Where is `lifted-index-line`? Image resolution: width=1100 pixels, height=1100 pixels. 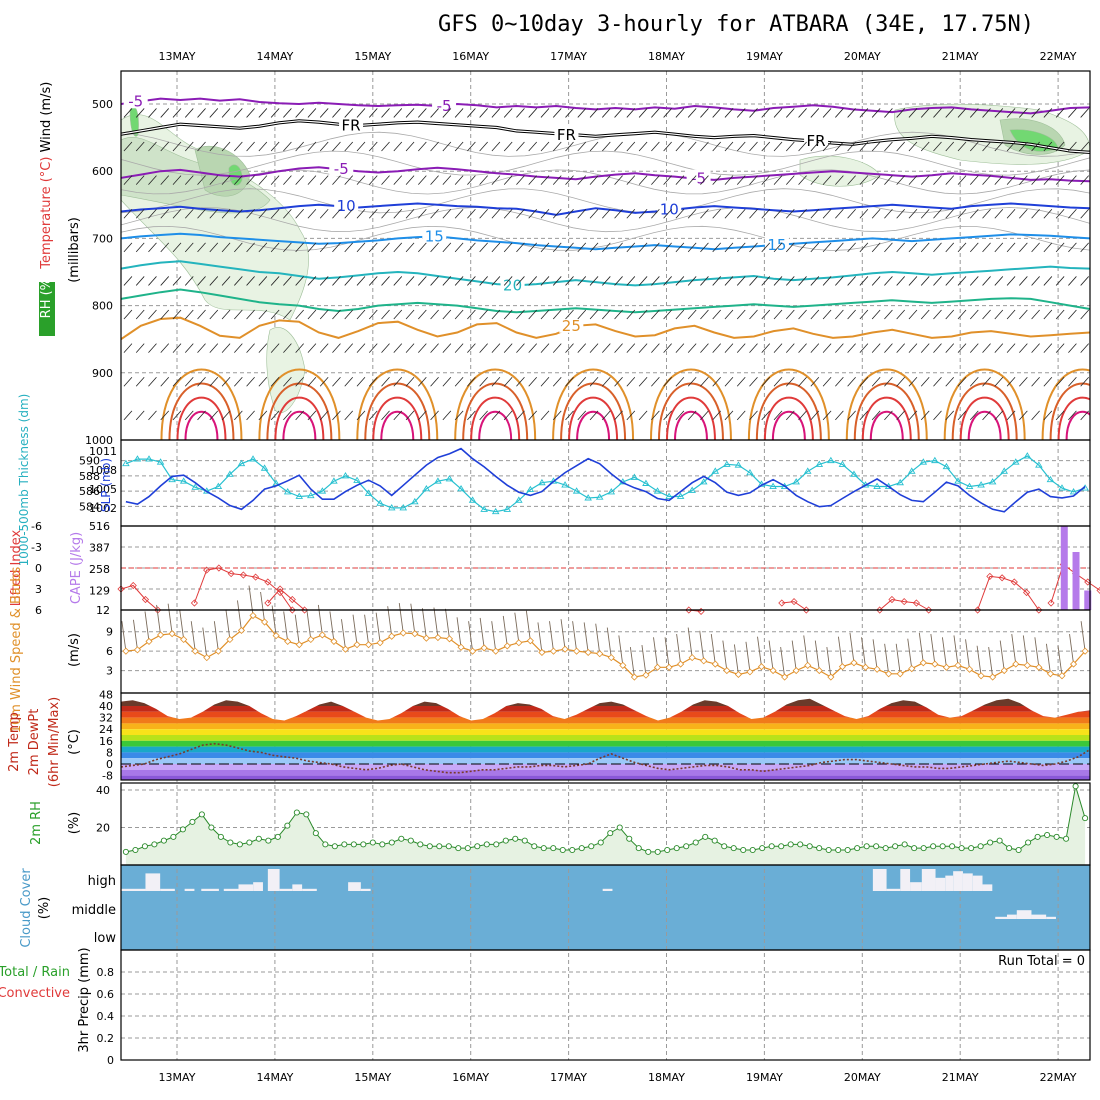 lifted-index-line is located at coordinates (286, 599).